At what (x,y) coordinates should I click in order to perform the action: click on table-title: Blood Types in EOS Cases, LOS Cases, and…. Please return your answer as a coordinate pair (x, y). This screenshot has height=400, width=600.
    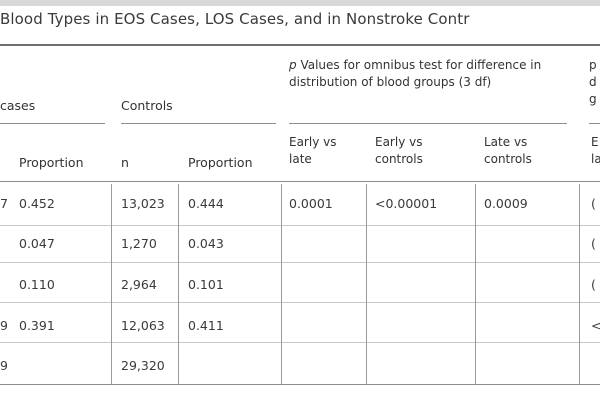
    Looking at the image, I should click on (235, 19).